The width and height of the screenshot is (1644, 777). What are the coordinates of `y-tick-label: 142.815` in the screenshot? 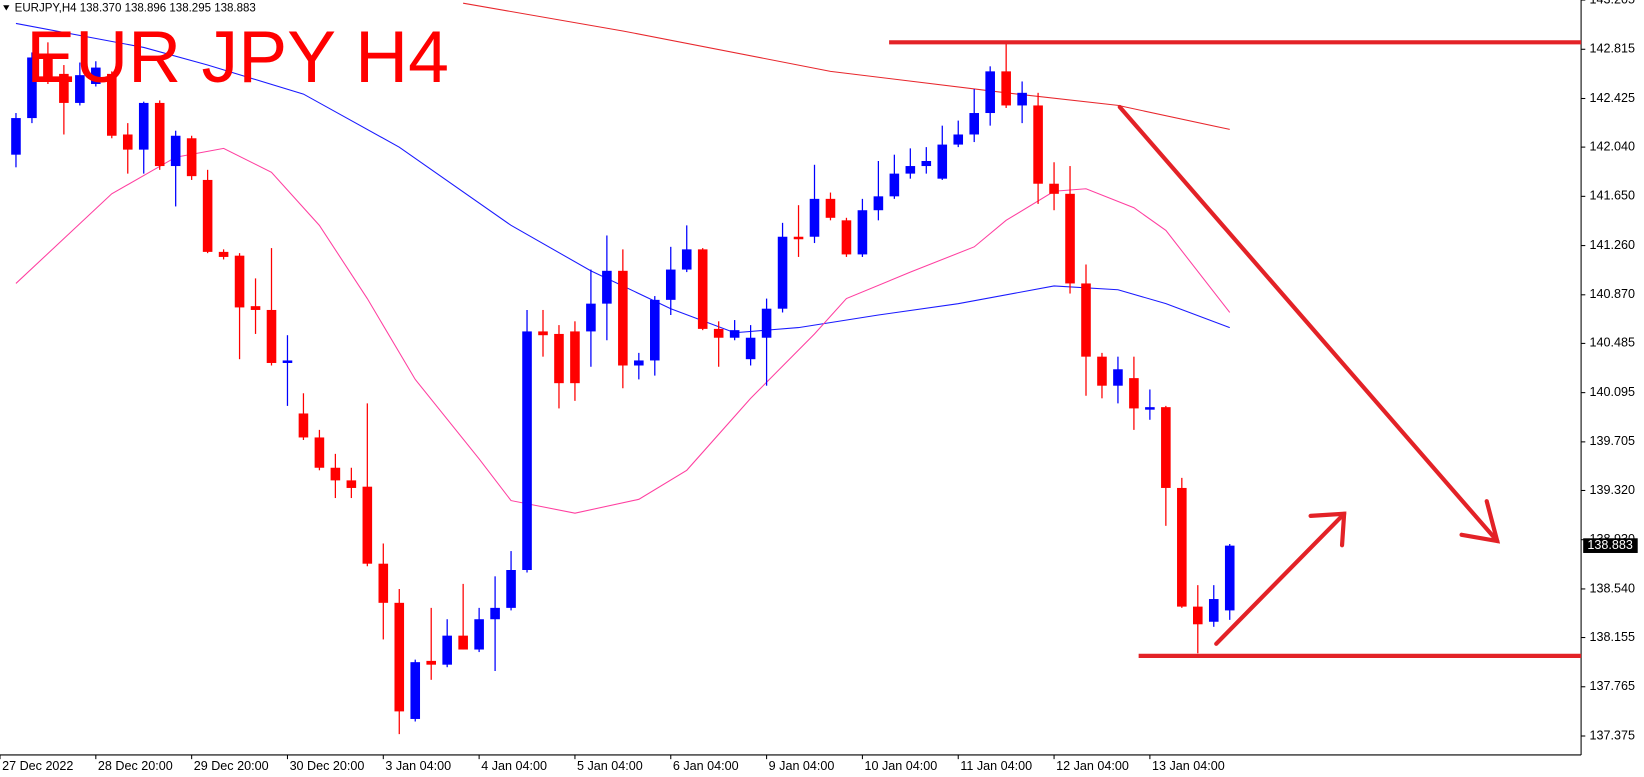 It's located at (1611, 49).